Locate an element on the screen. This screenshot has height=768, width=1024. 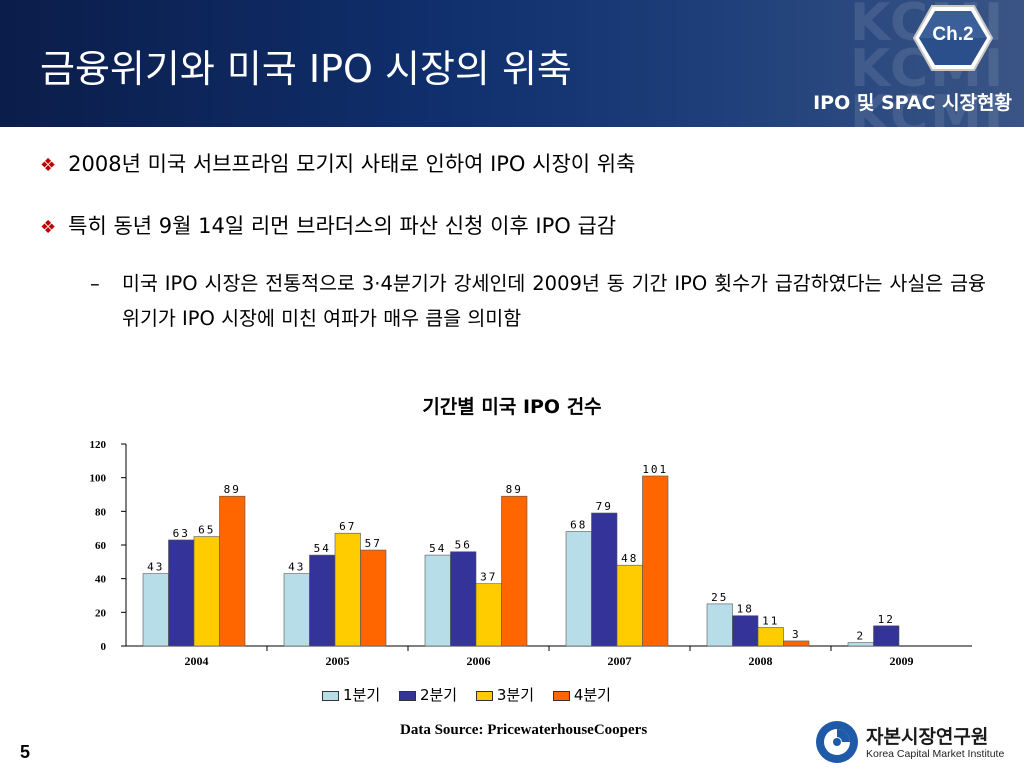
data-label: 67 is located at coordinates (347, 526).